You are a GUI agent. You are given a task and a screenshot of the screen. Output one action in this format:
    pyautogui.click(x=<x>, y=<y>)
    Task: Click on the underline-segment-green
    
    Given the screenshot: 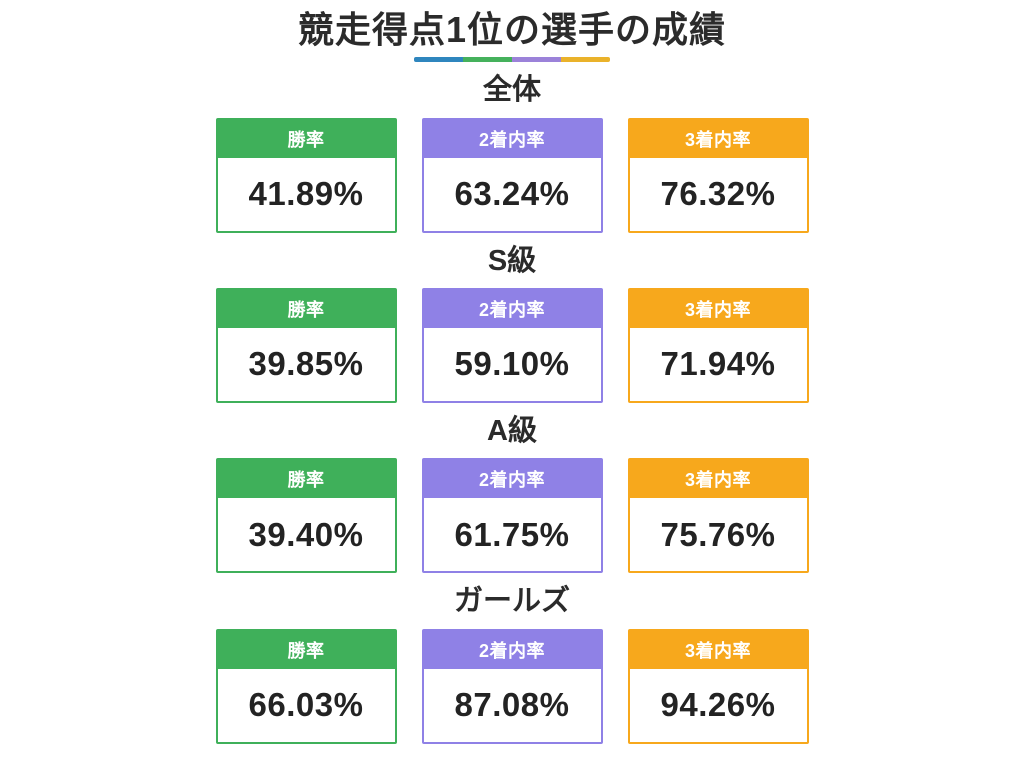 What is the action you would take?
    pyautogui.click(x=487, y=60)
    